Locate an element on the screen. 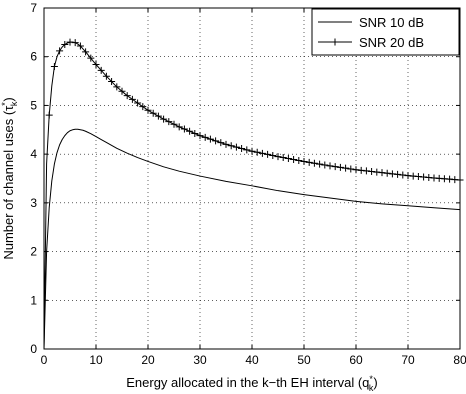 This screenshot has height=394, width=466. x-tick-label: 10 is located at coordinates (96, 360).